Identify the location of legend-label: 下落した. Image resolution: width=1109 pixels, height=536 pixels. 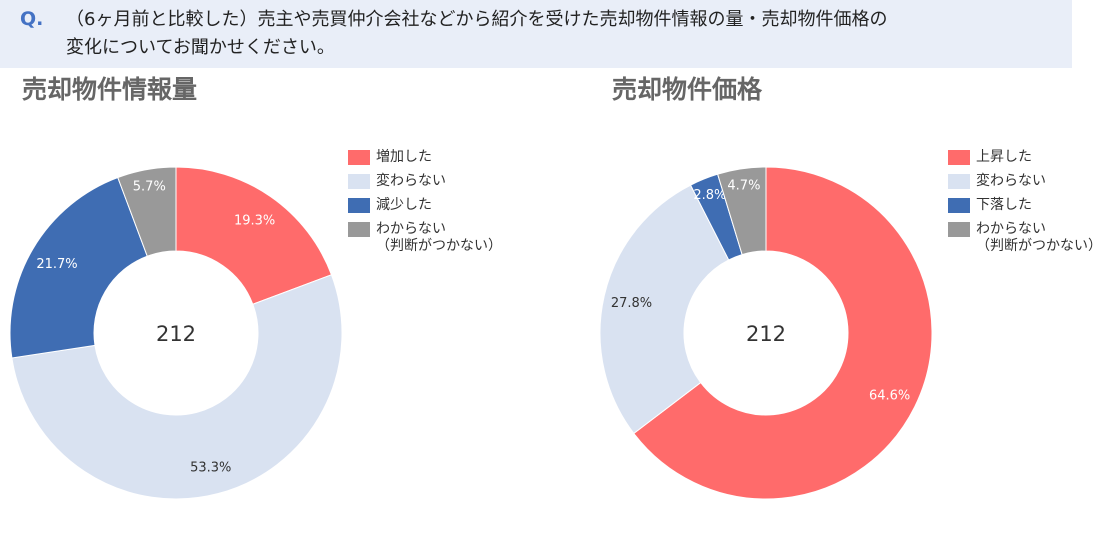
(1004, 205).